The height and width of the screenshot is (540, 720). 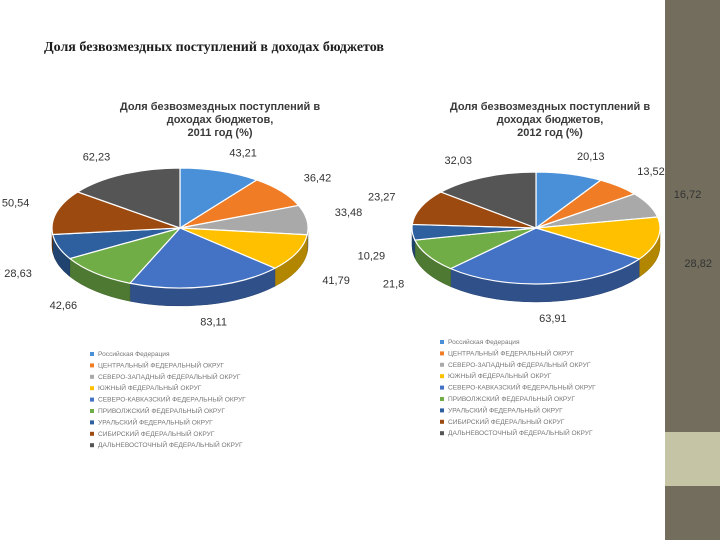 I want to click on pie-value-label: 36,42, so click(x=318, y=178).